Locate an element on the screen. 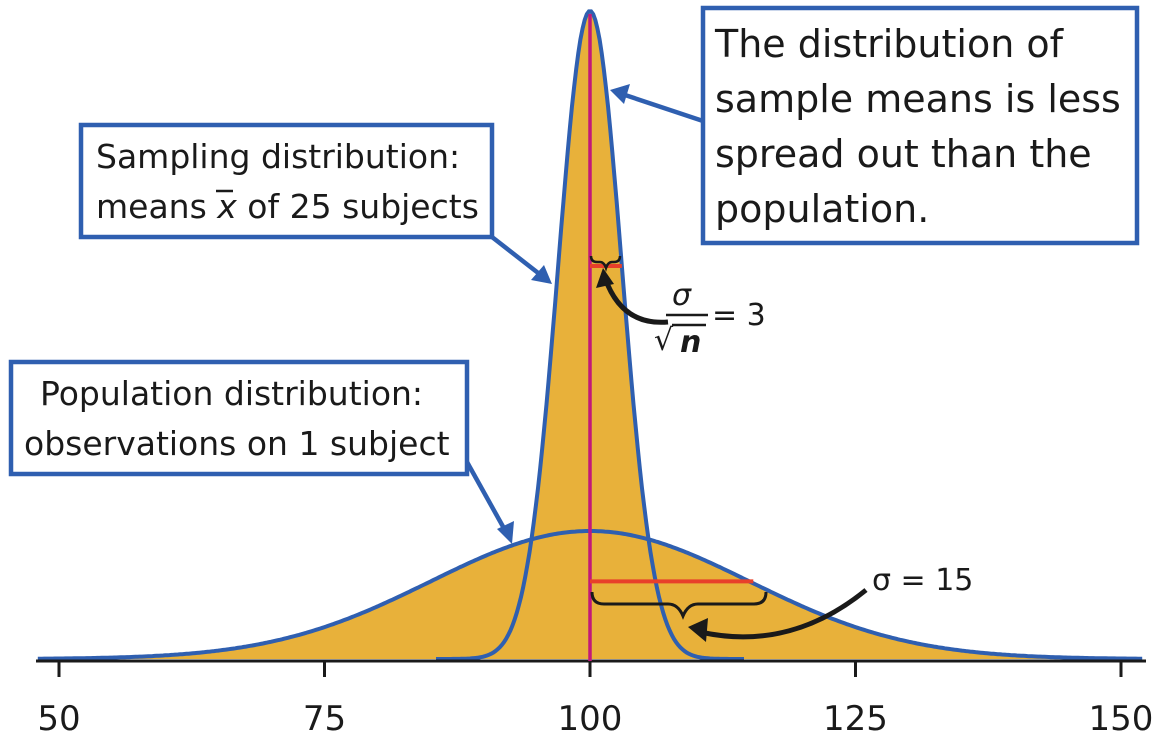 The height and width of the screenshot is (744, 1166). spread-box-line4: population. is located at coordinates (822, 209).